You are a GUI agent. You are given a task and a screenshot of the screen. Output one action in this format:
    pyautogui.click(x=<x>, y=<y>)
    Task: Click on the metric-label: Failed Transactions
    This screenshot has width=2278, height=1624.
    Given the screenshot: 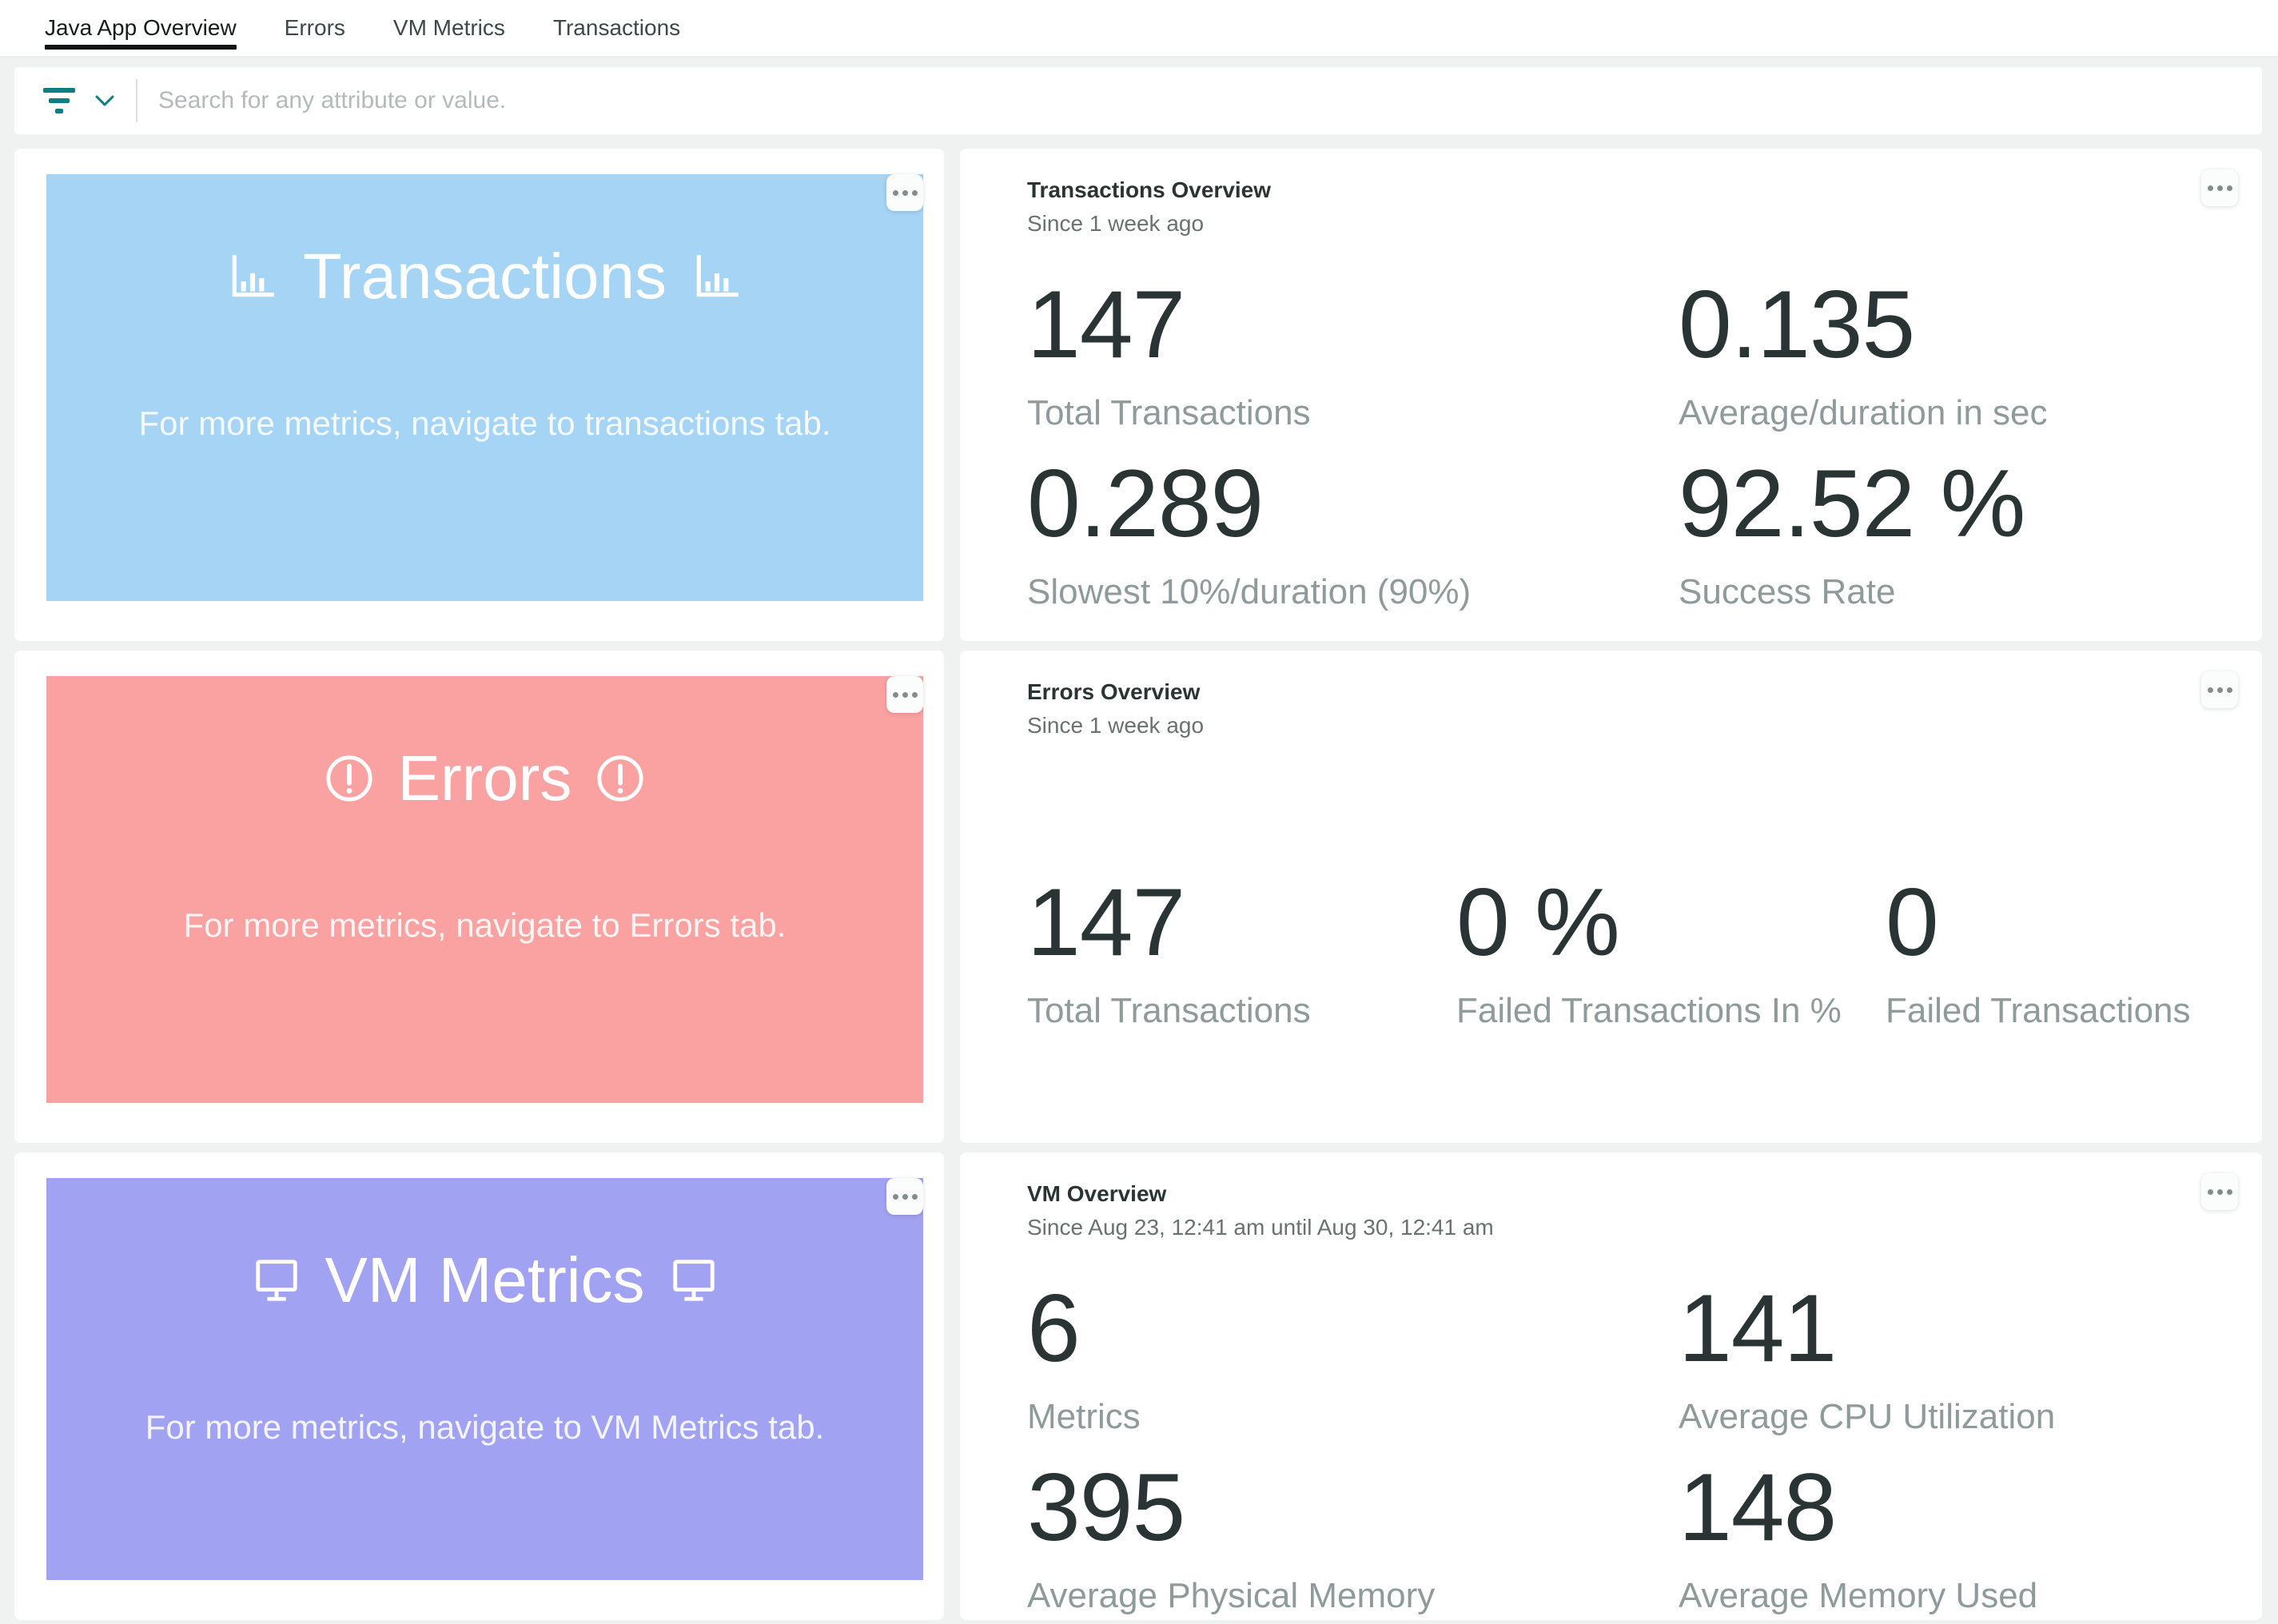 What is the action you would take?
    pyautogui.click(x=2038, y=1010)
    